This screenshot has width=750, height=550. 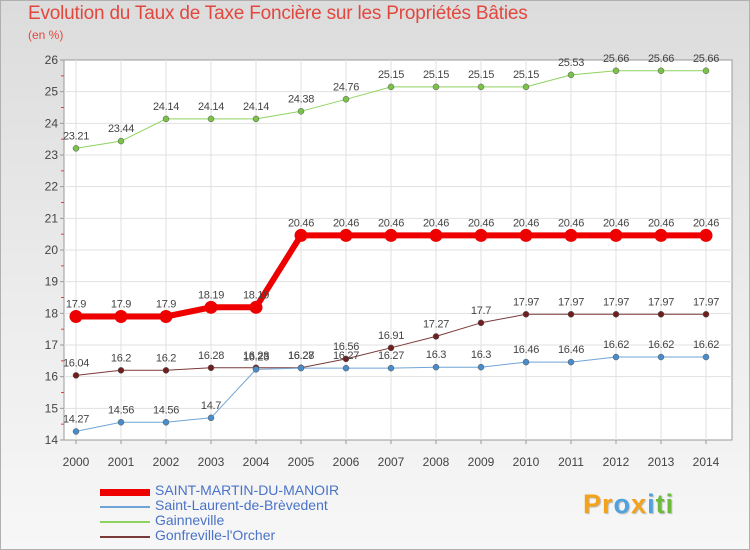 I want to click on logo-letter: P, so click(x=593, y=504).